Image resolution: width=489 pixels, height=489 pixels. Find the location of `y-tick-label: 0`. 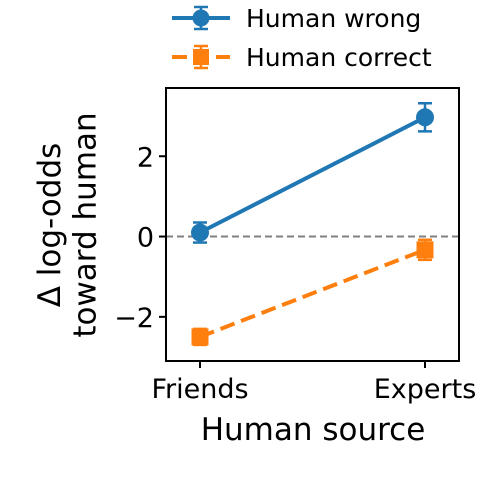

y-tick-label: 0 is located at coordinates (145, 238).